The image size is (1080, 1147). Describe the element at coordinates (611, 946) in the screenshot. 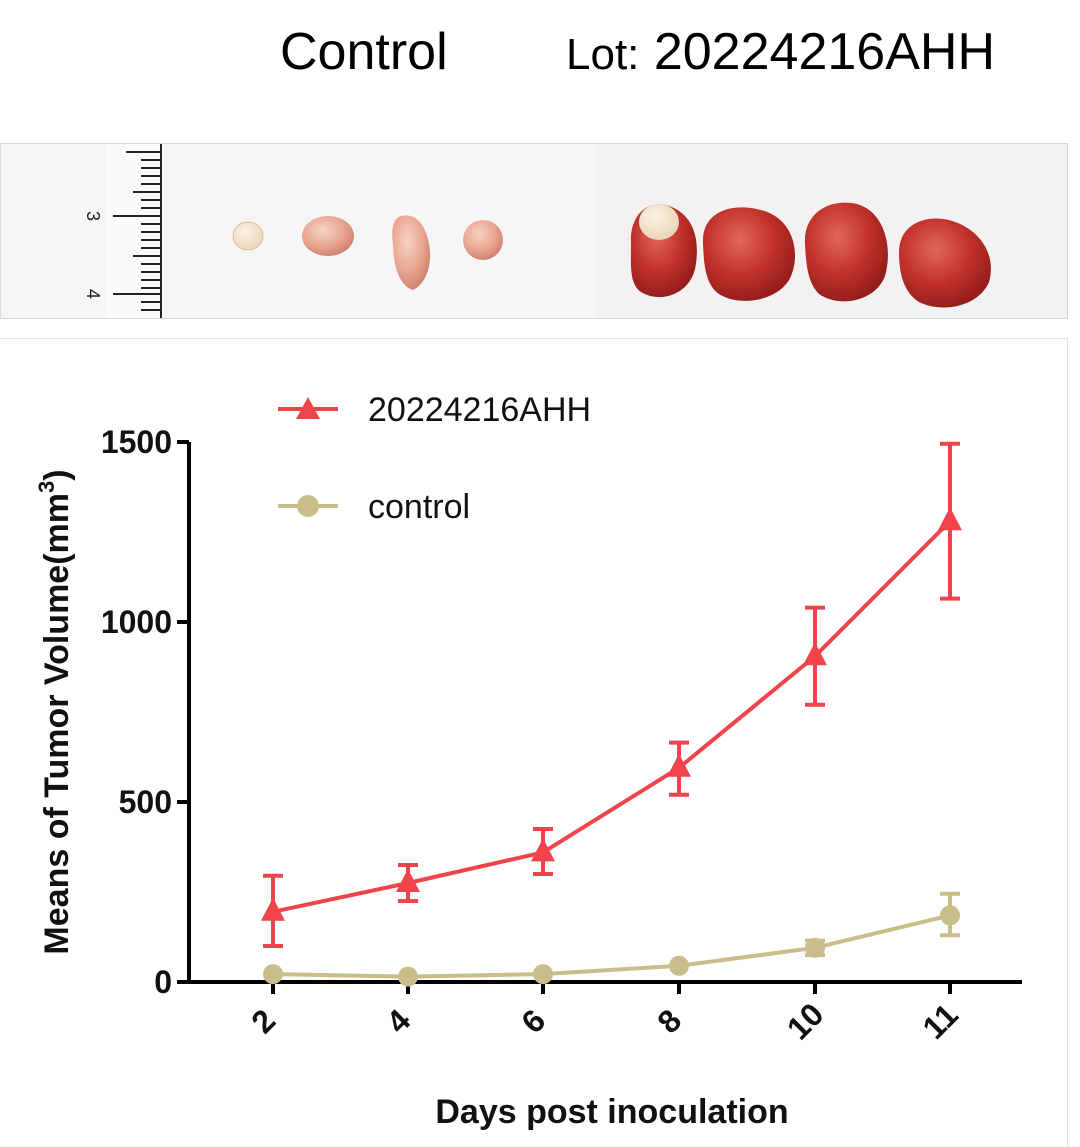

I see `series-line` at that location.